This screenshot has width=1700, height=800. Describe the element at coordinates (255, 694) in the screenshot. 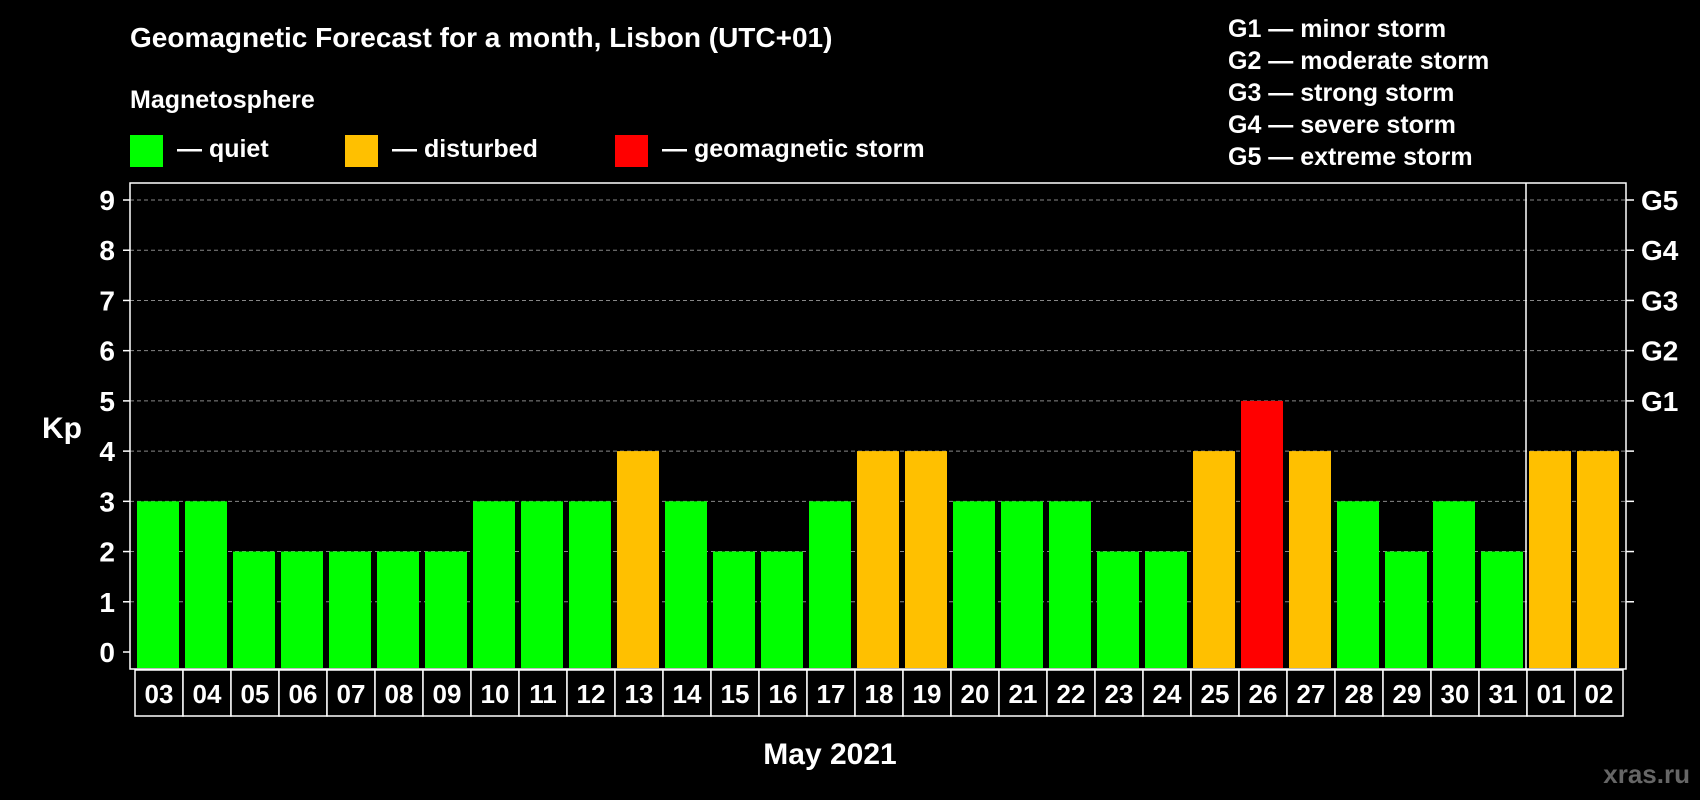

I see `x-tick-label: 05` at that location.